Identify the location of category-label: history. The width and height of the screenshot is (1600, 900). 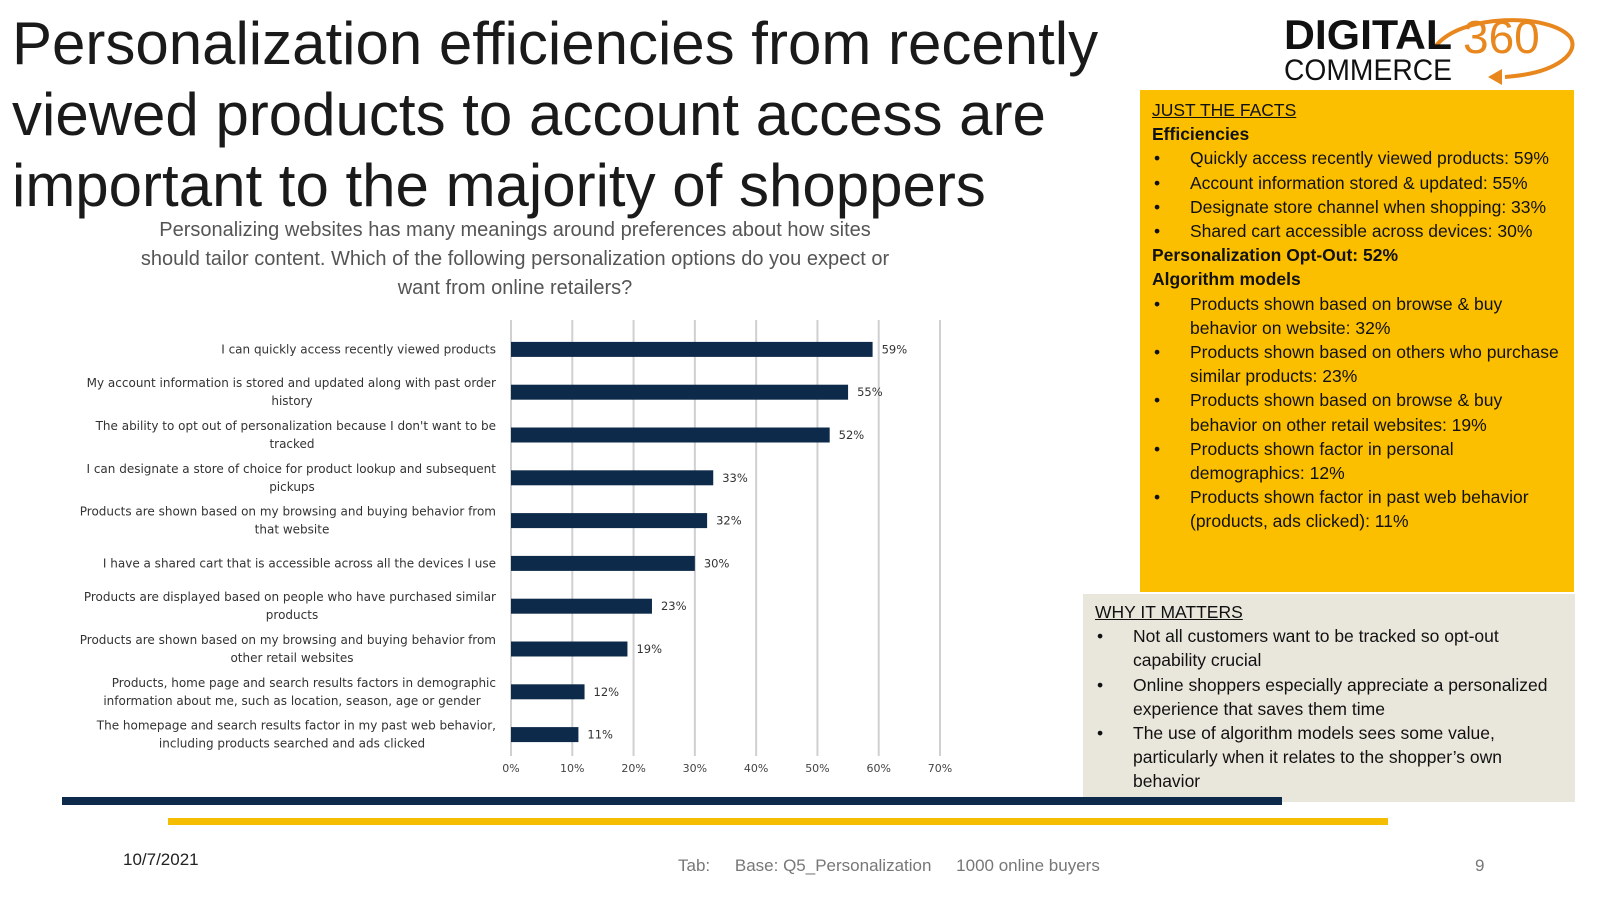
(291, 401).